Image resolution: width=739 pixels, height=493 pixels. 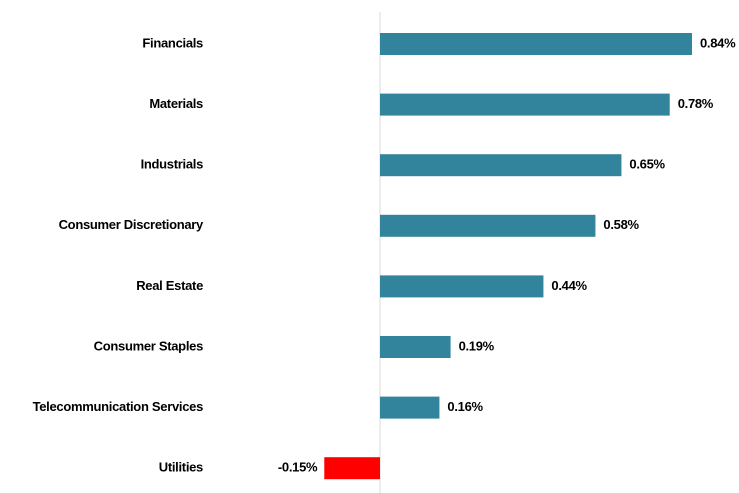 What do you see at coordinates (621, 224) in the screenshot?
I see `value-label: 0.58%` at bounding box center [621, 224].